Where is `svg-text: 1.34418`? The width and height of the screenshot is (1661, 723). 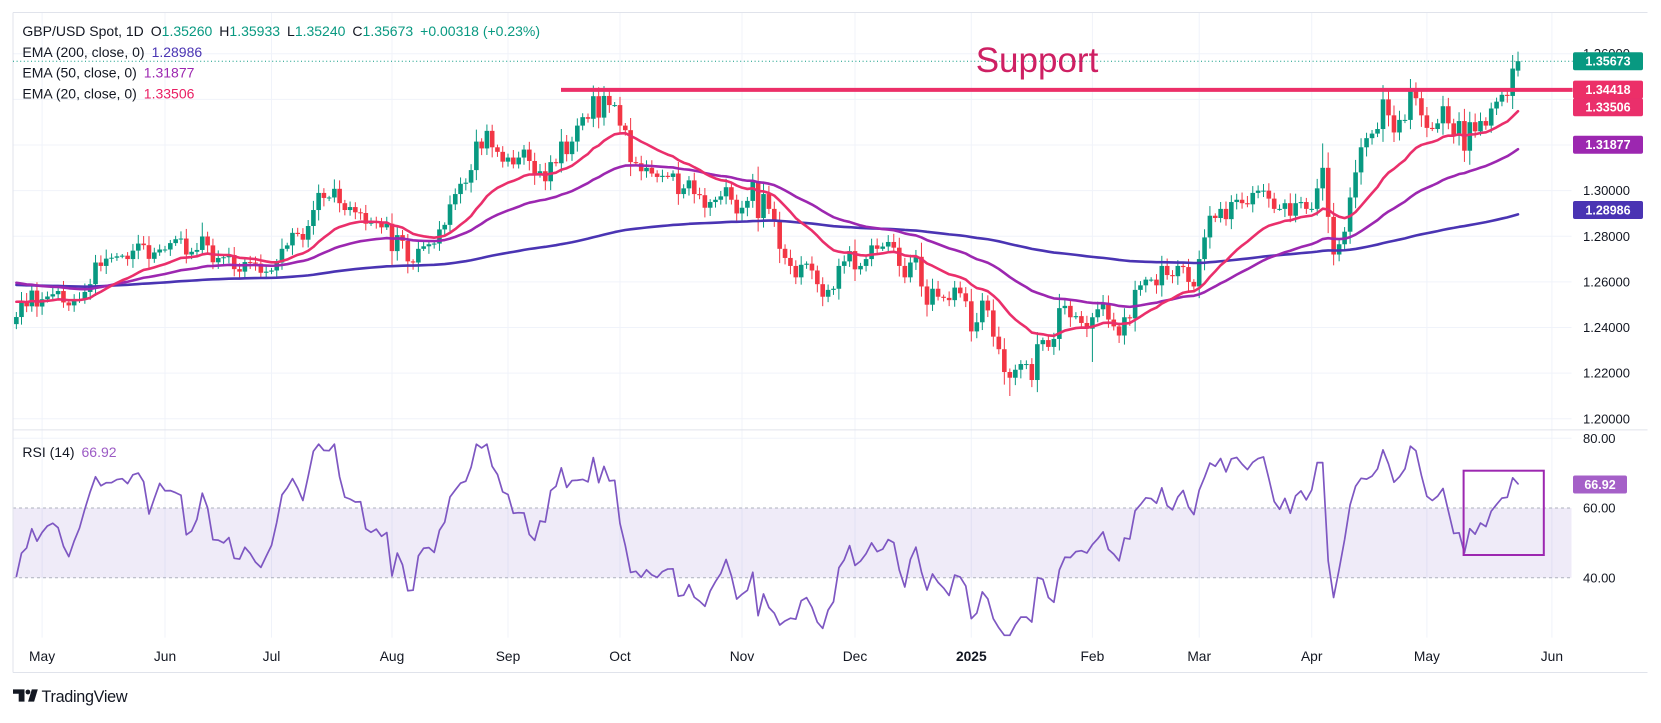 svg-text: 1.34418 is located at coordinates (1607, 90).